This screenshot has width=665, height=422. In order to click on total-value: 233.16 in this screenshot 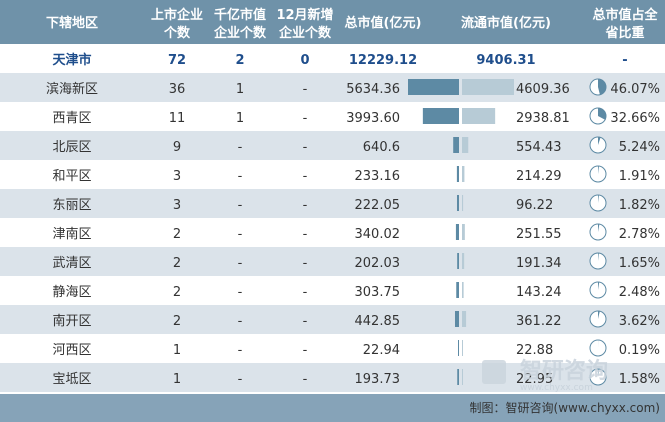, I will do `click(378, 176)`.